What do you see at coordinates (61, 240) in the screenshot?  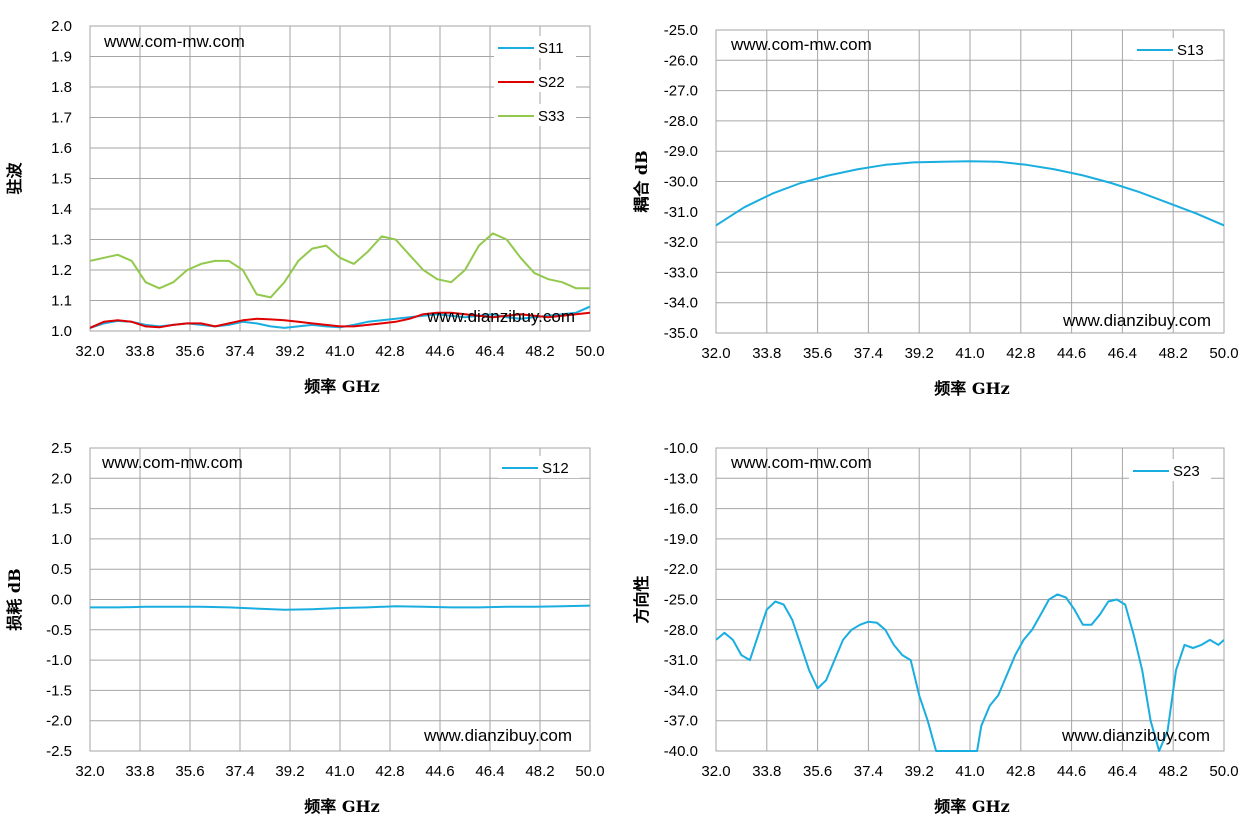 I see `y-tick-label: 1.3` at bounding box center [61, 240].